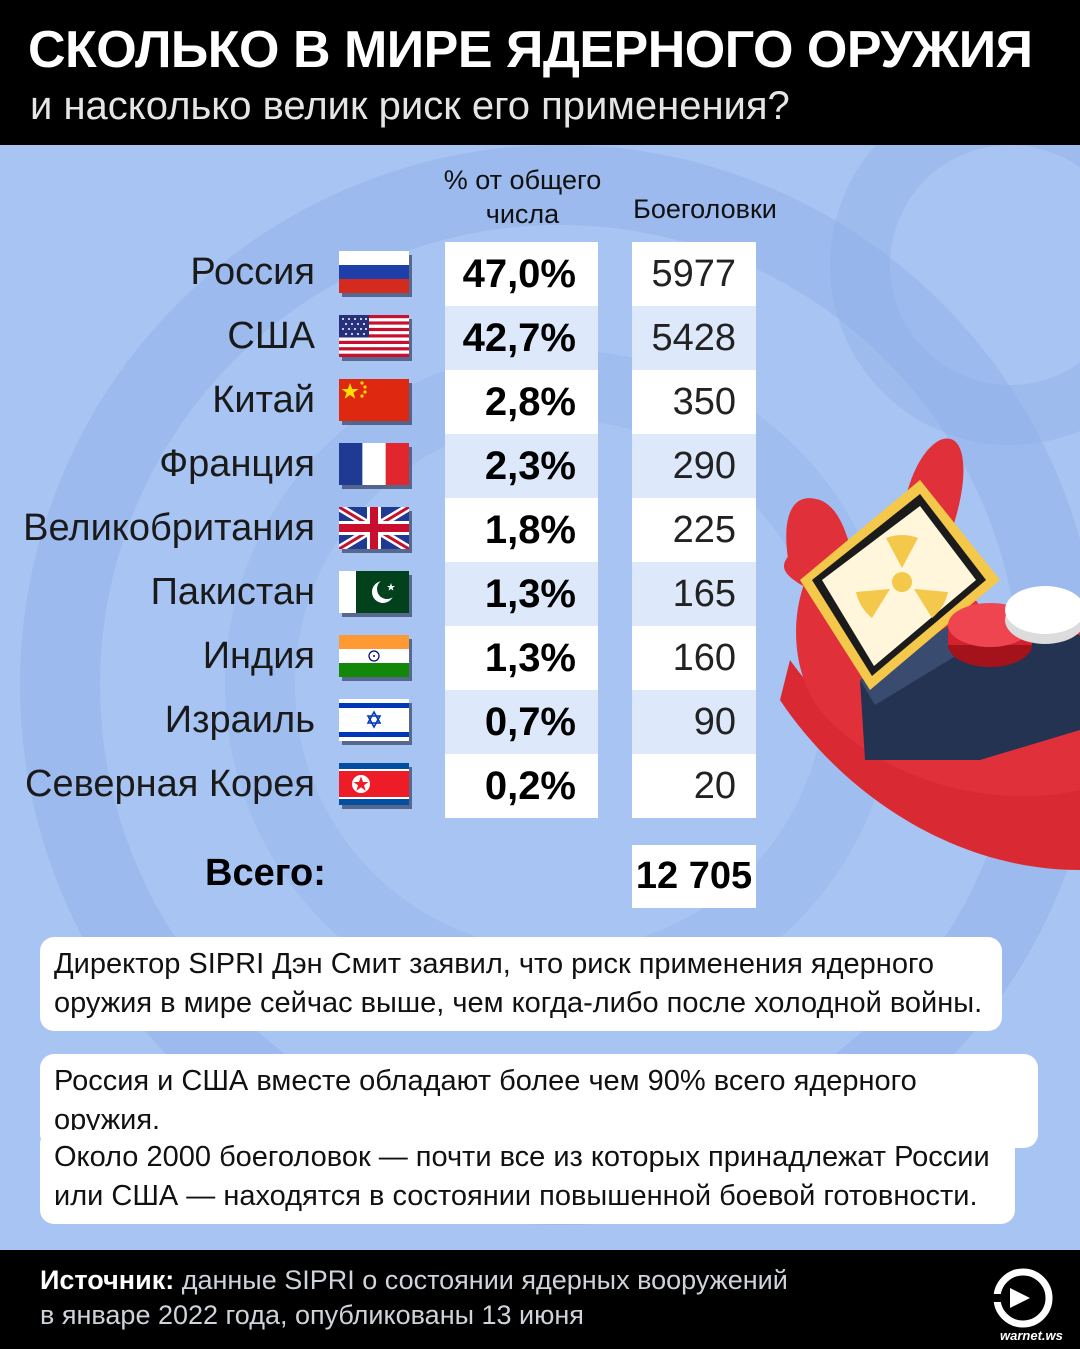  Describe the element at coordinates (694, 786) in the screenshot. I see `warheads-cell: 20` at that location.